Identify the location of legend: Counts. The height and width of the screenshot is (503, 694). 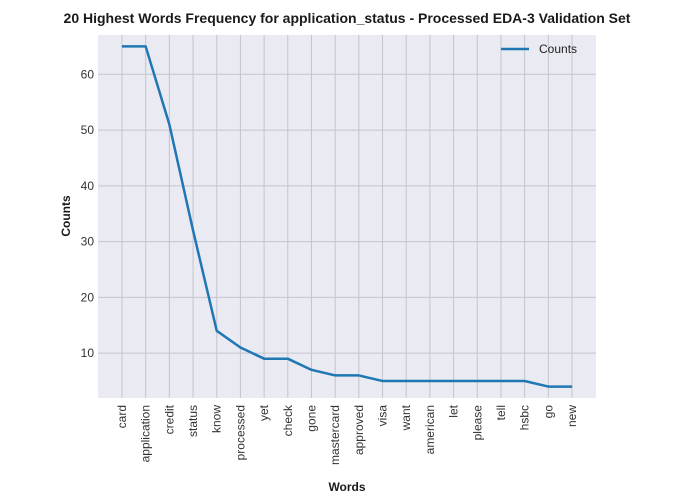
(539, 49).